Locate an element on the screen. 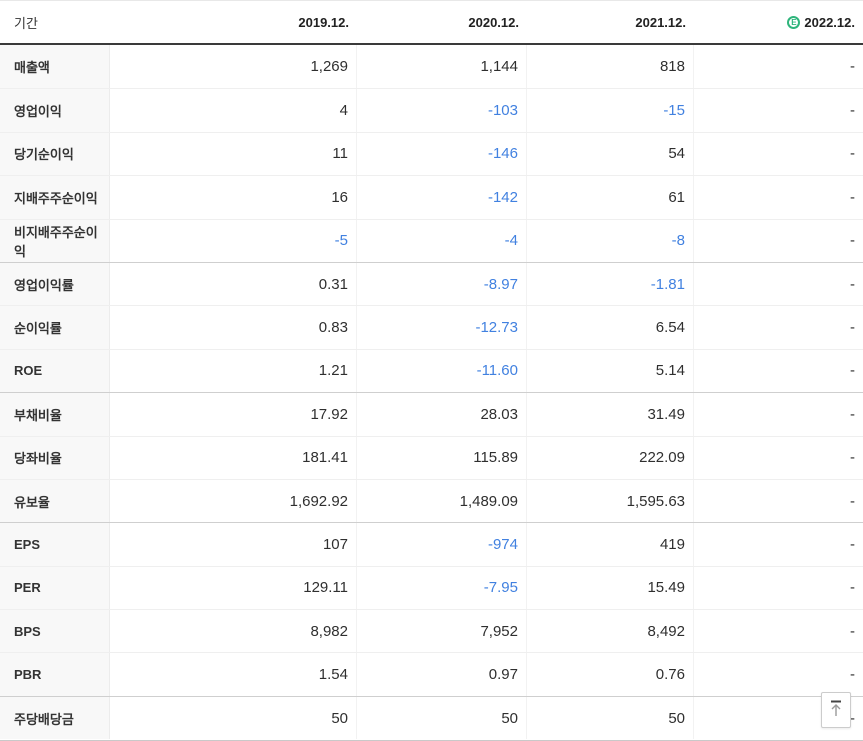 This screenshot has height=741, width=863. value-cell: -5 is located at coordinates (233, 240).